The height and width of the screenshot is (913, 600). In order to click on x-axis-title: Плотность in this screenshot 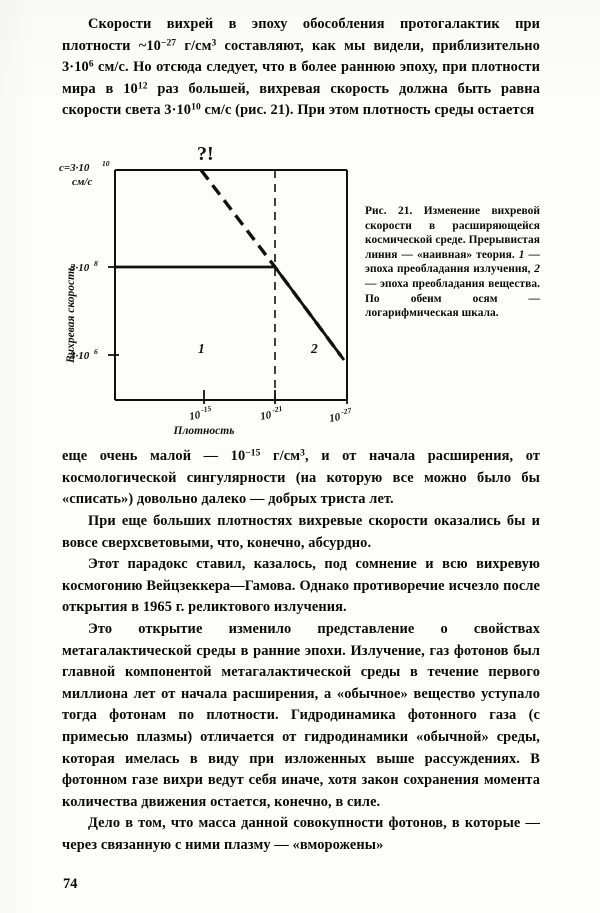, I will do `click(204, 430)`.